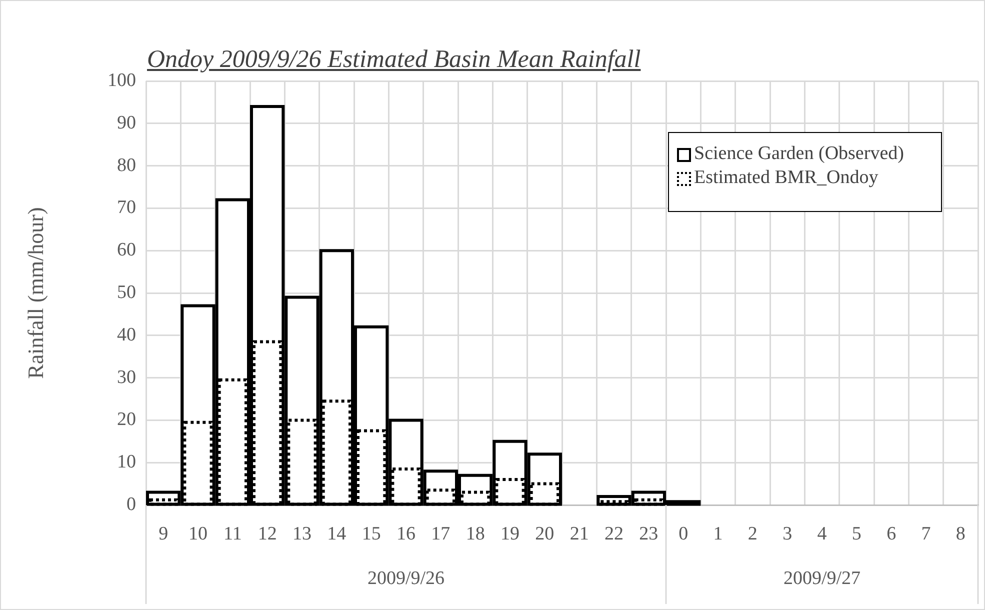 This screenshot has height=610, width=985. Describe the element at coordinates (406, 578) in the screenshot. I see `text: 2009/9/26` at that location.